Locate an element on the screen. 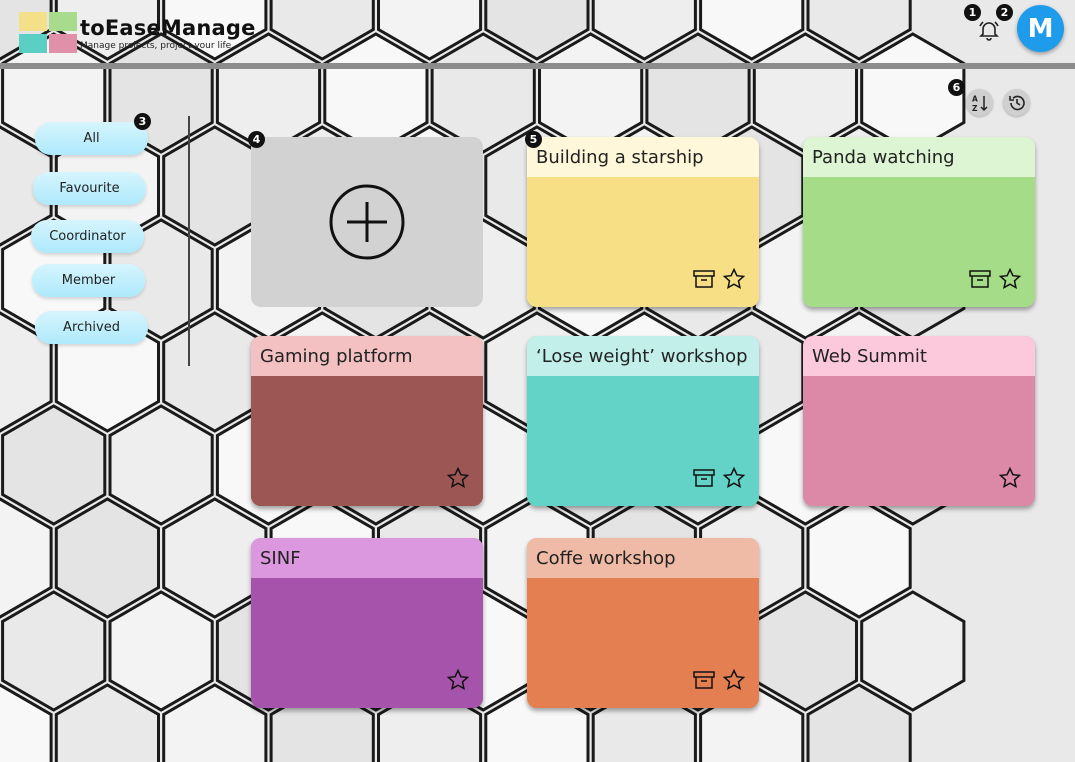 This screenshot has height=762, width=1075. brand-title: toEaseManage is located at coordinates (168, 28).